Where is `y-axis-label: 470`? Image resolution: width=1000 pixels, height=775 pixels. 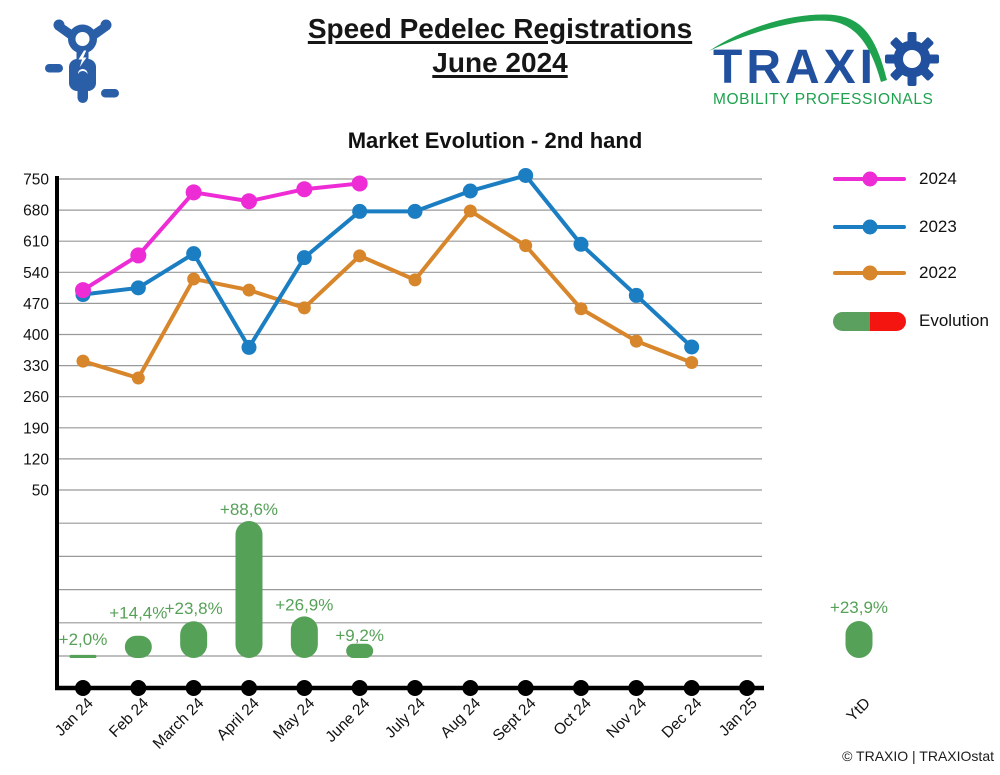
y-axis-label: 470 is located at coordinates (36, 304).